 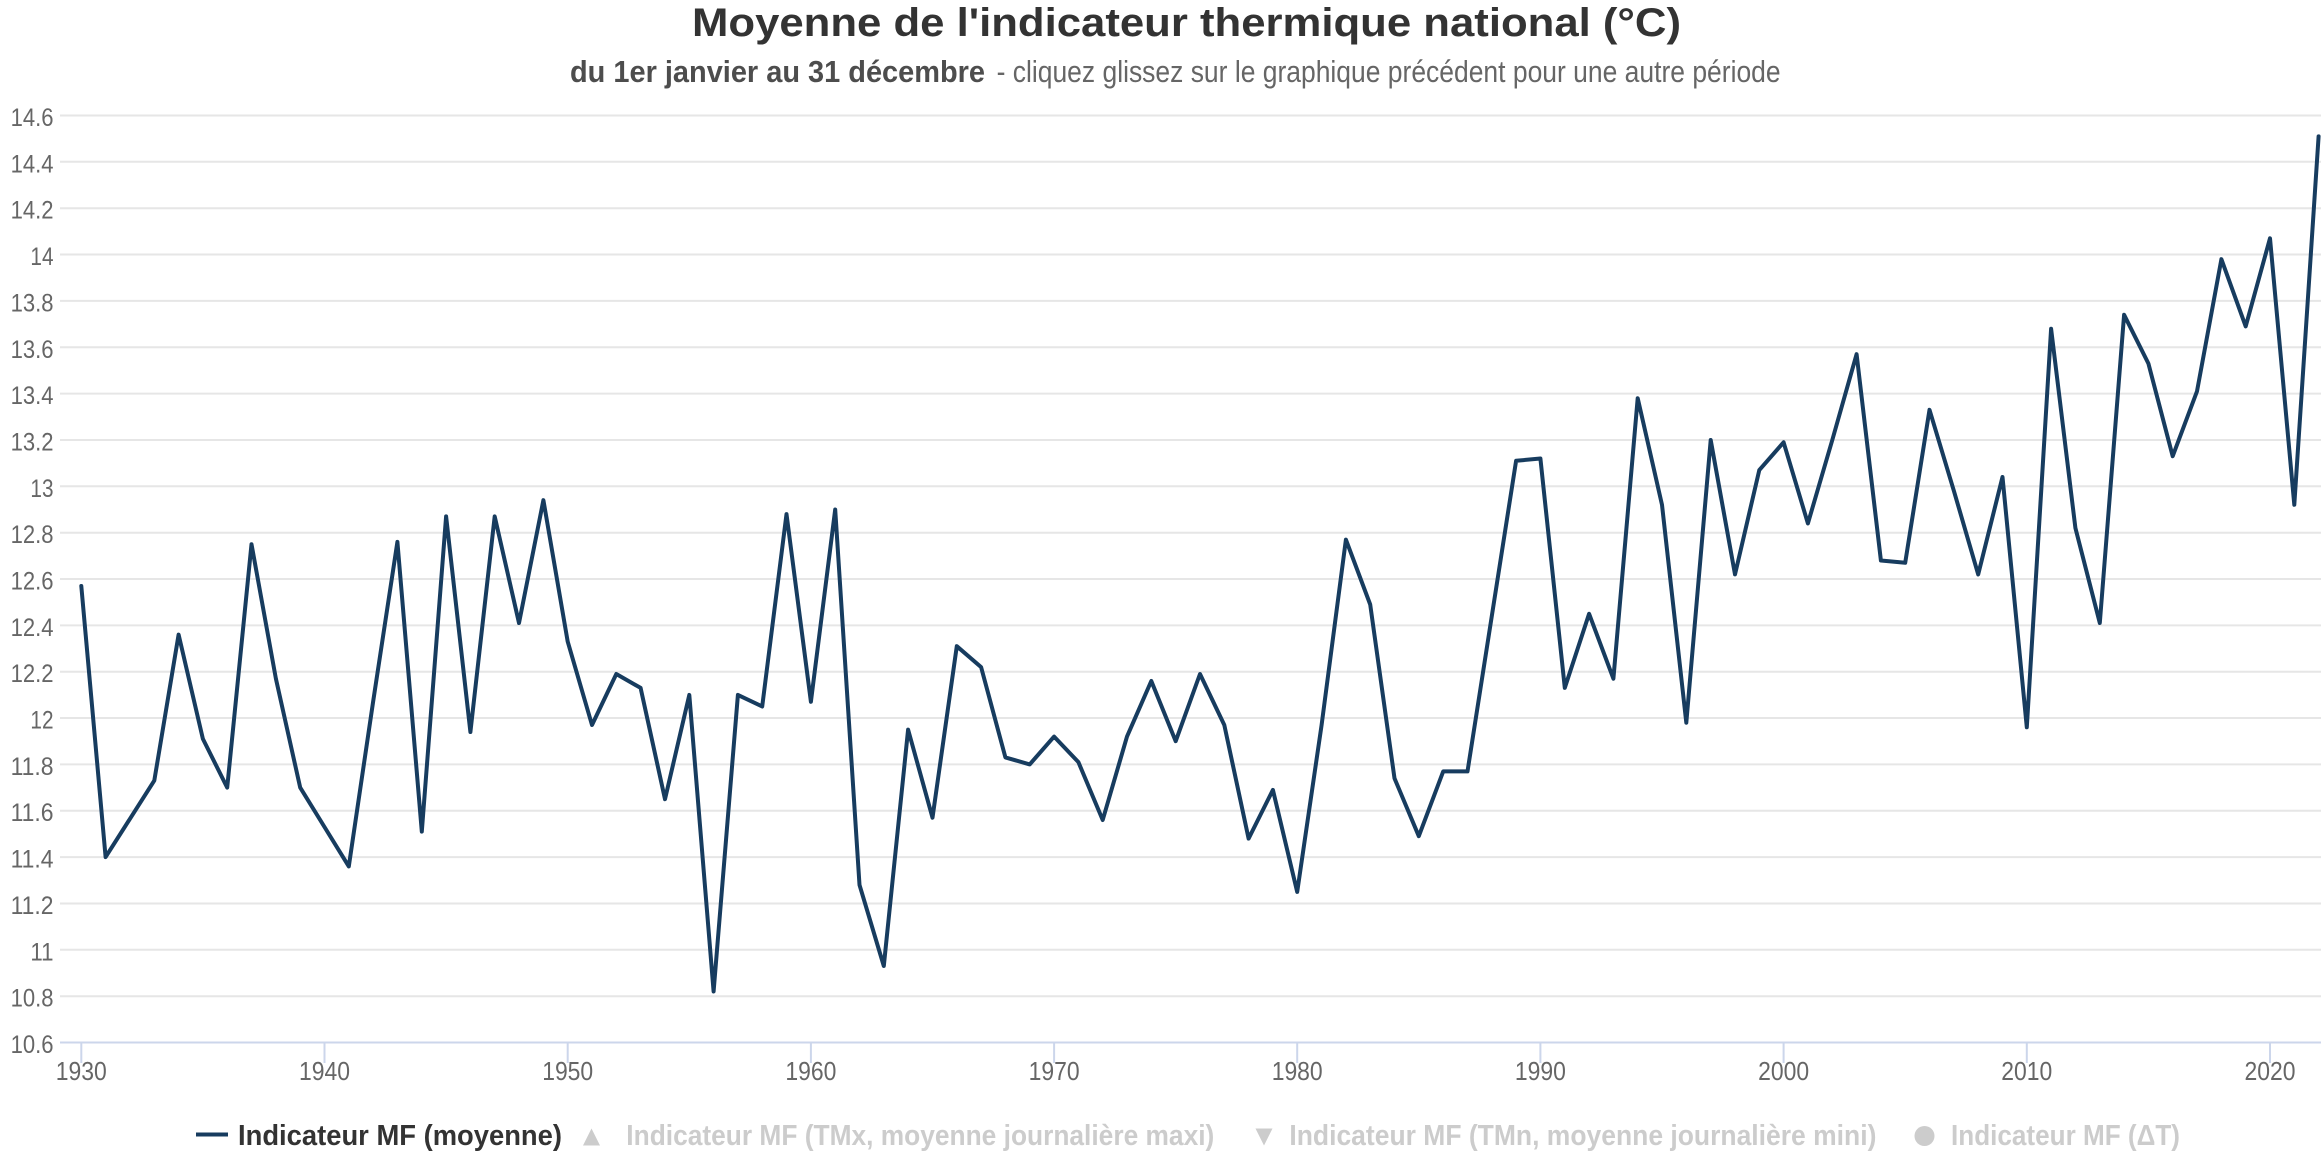 What do you see at coordinates (41, 489) in the screenshot?
I see `svg-text: 13` at bounding box center [41, 489].